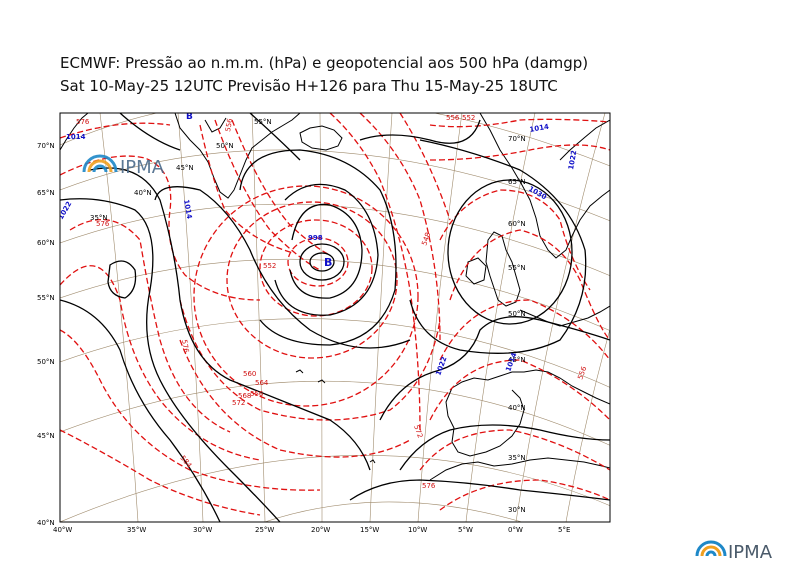  I want to click on svg-text: 572, so click(238, 403).